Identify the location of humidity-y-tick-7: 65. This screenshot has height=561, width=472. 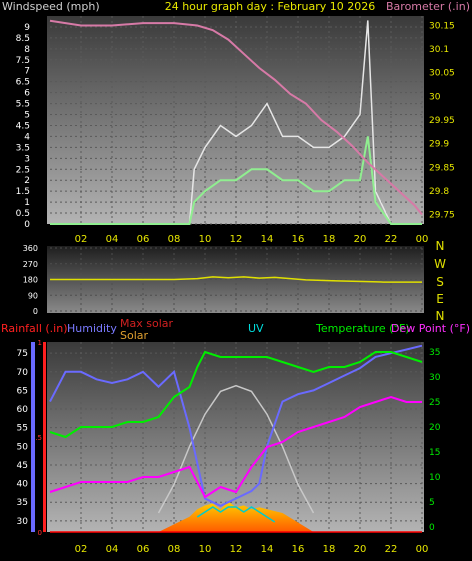
(22, 391).